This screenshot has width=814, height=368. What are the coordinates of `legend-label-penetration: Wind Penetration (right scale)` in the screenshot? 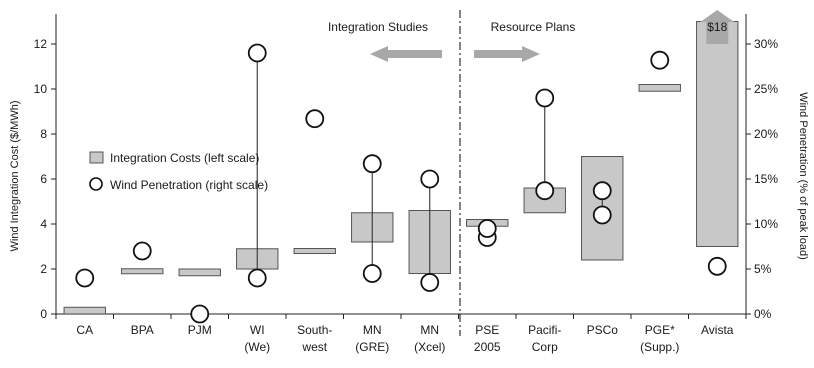 It's located at (189, 185).